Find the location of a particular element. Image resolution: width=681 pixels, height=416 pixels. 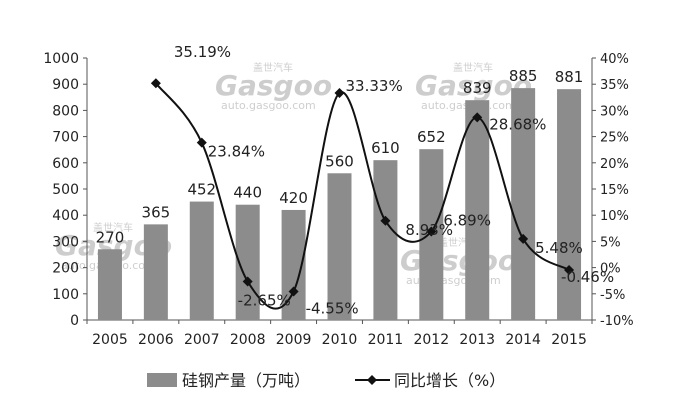

y-right-tick-label: 5% is located at coordinates (610, 242).